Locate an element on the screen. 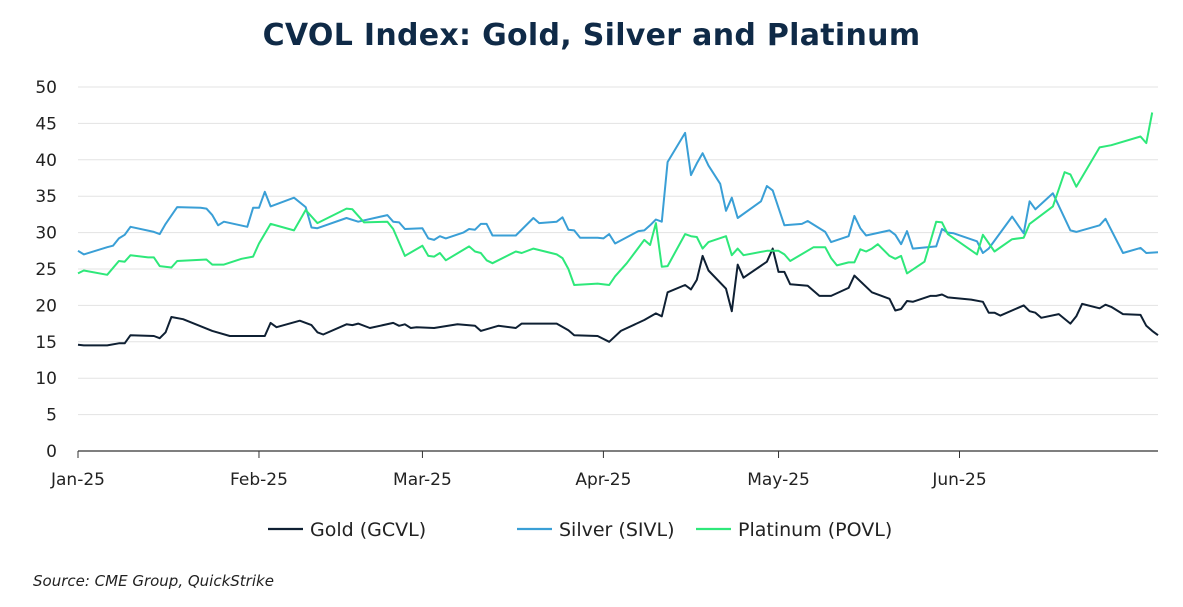 The image size is (1183, 607). y-tick-label: 0 is located at coordinates (51, 452).